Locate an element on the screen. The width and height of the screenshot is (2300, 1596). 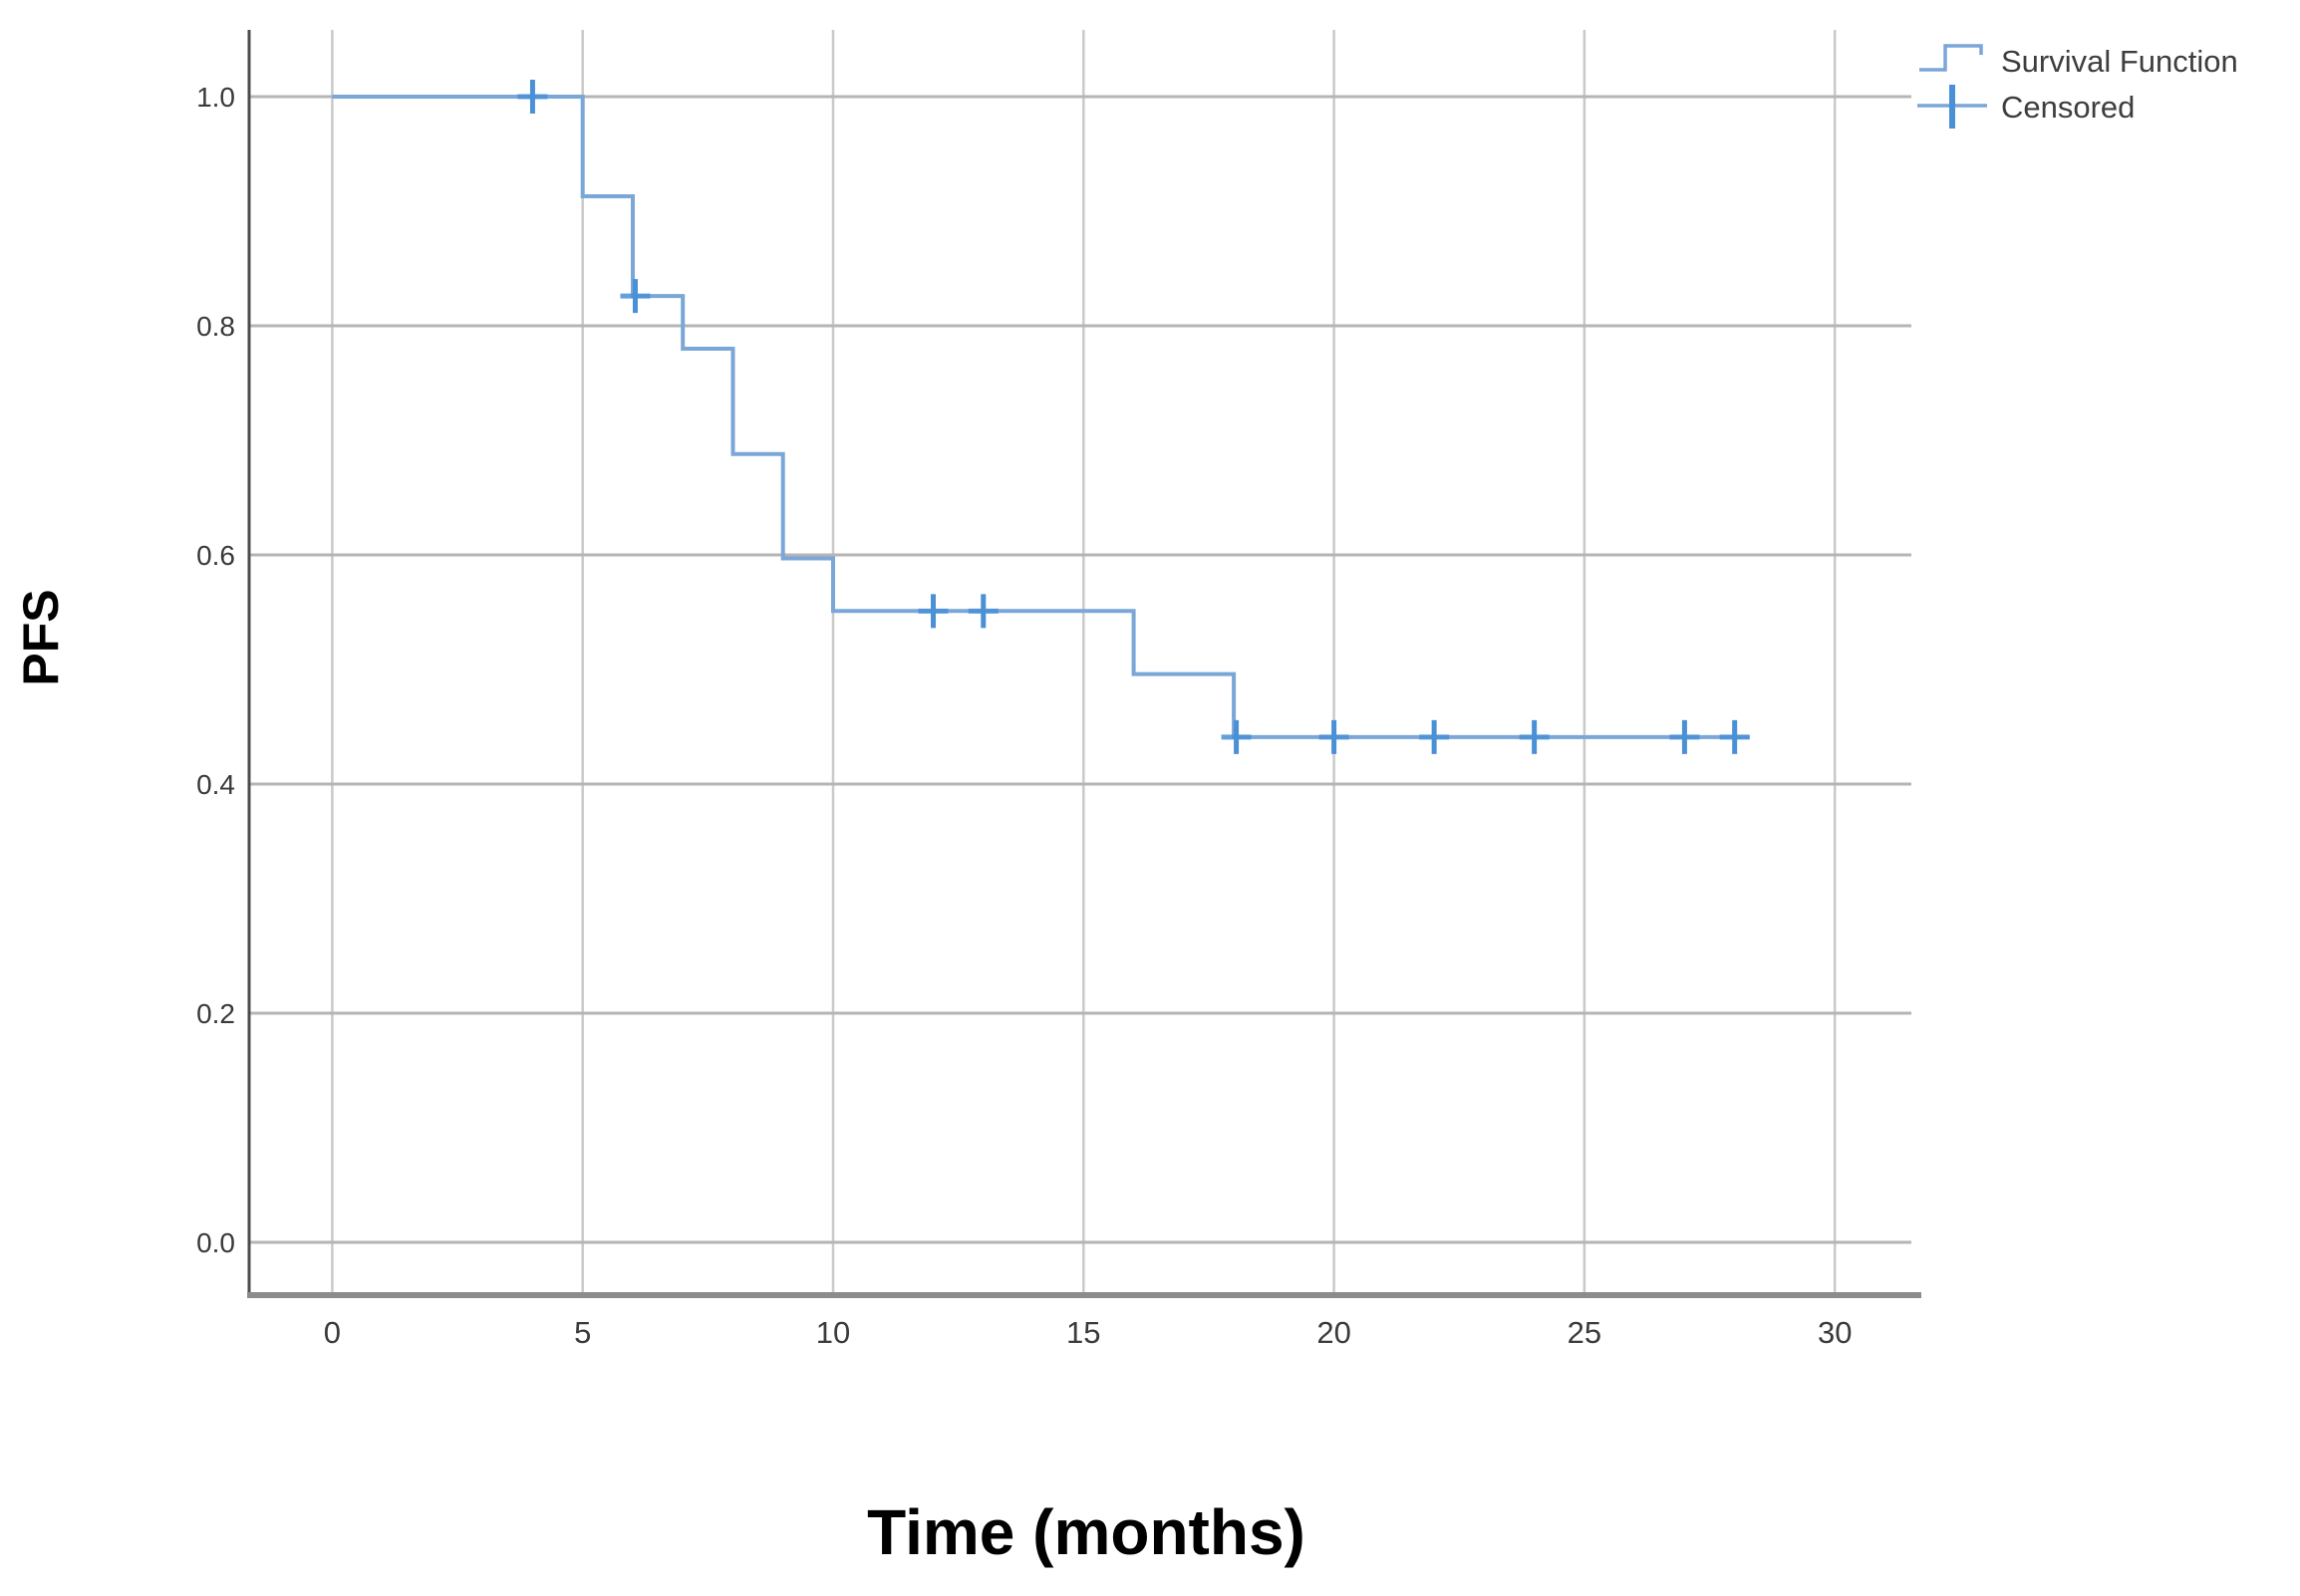
y-tick-label-0.6: 0.6 is located at coordinates (215, 555).